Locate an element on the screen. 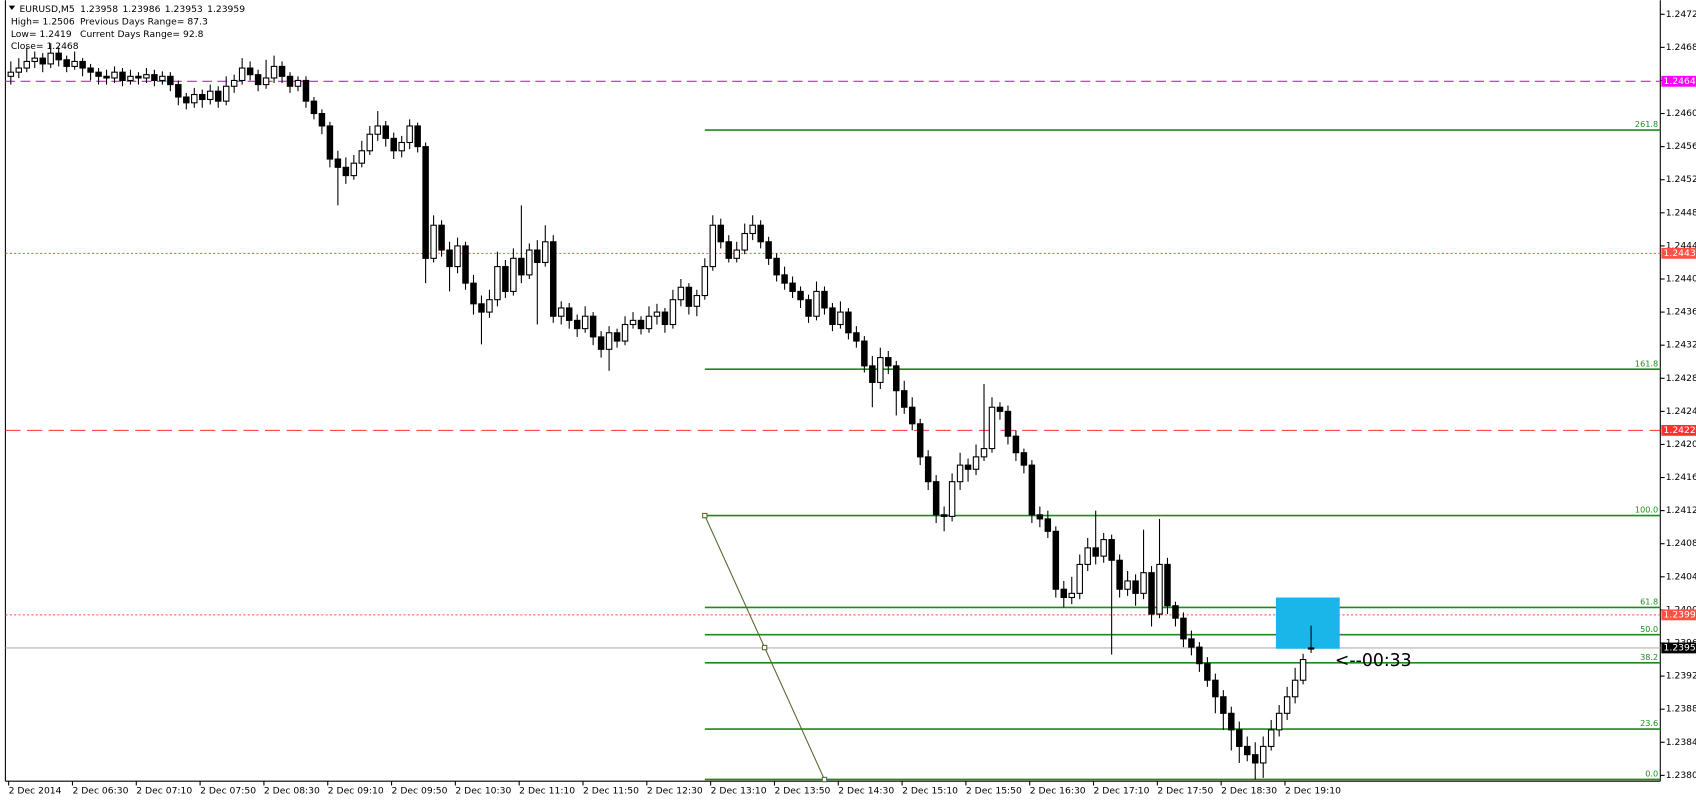 The height and width of the screenshot is (803, 1696). x-tick-label: 2 Dec 13:50 is located at coordinates (802, 790).